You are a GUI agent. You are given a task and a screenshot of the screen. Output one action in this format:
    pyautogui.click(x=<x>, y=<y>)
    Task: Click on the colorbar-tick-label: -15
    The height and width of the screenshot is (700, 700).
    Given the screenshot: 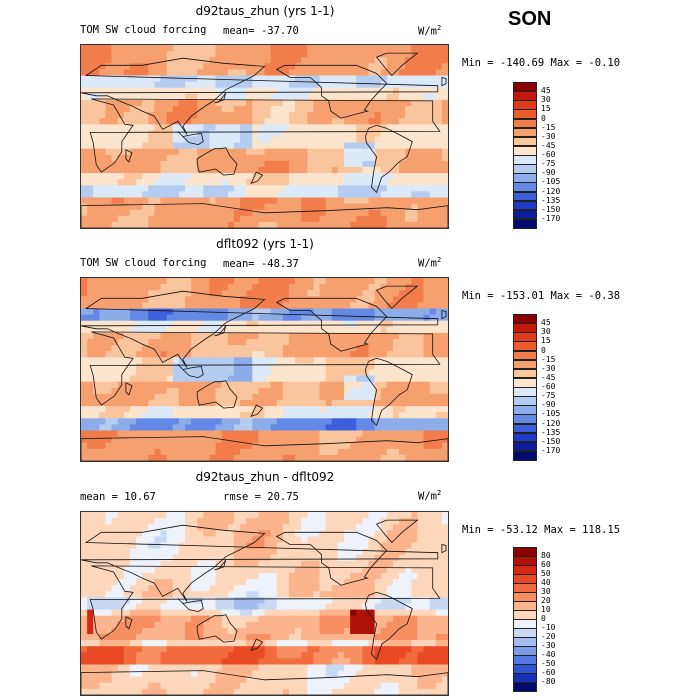 What is the action you would take?
    pyautogui.click(x=548, y=127)
    